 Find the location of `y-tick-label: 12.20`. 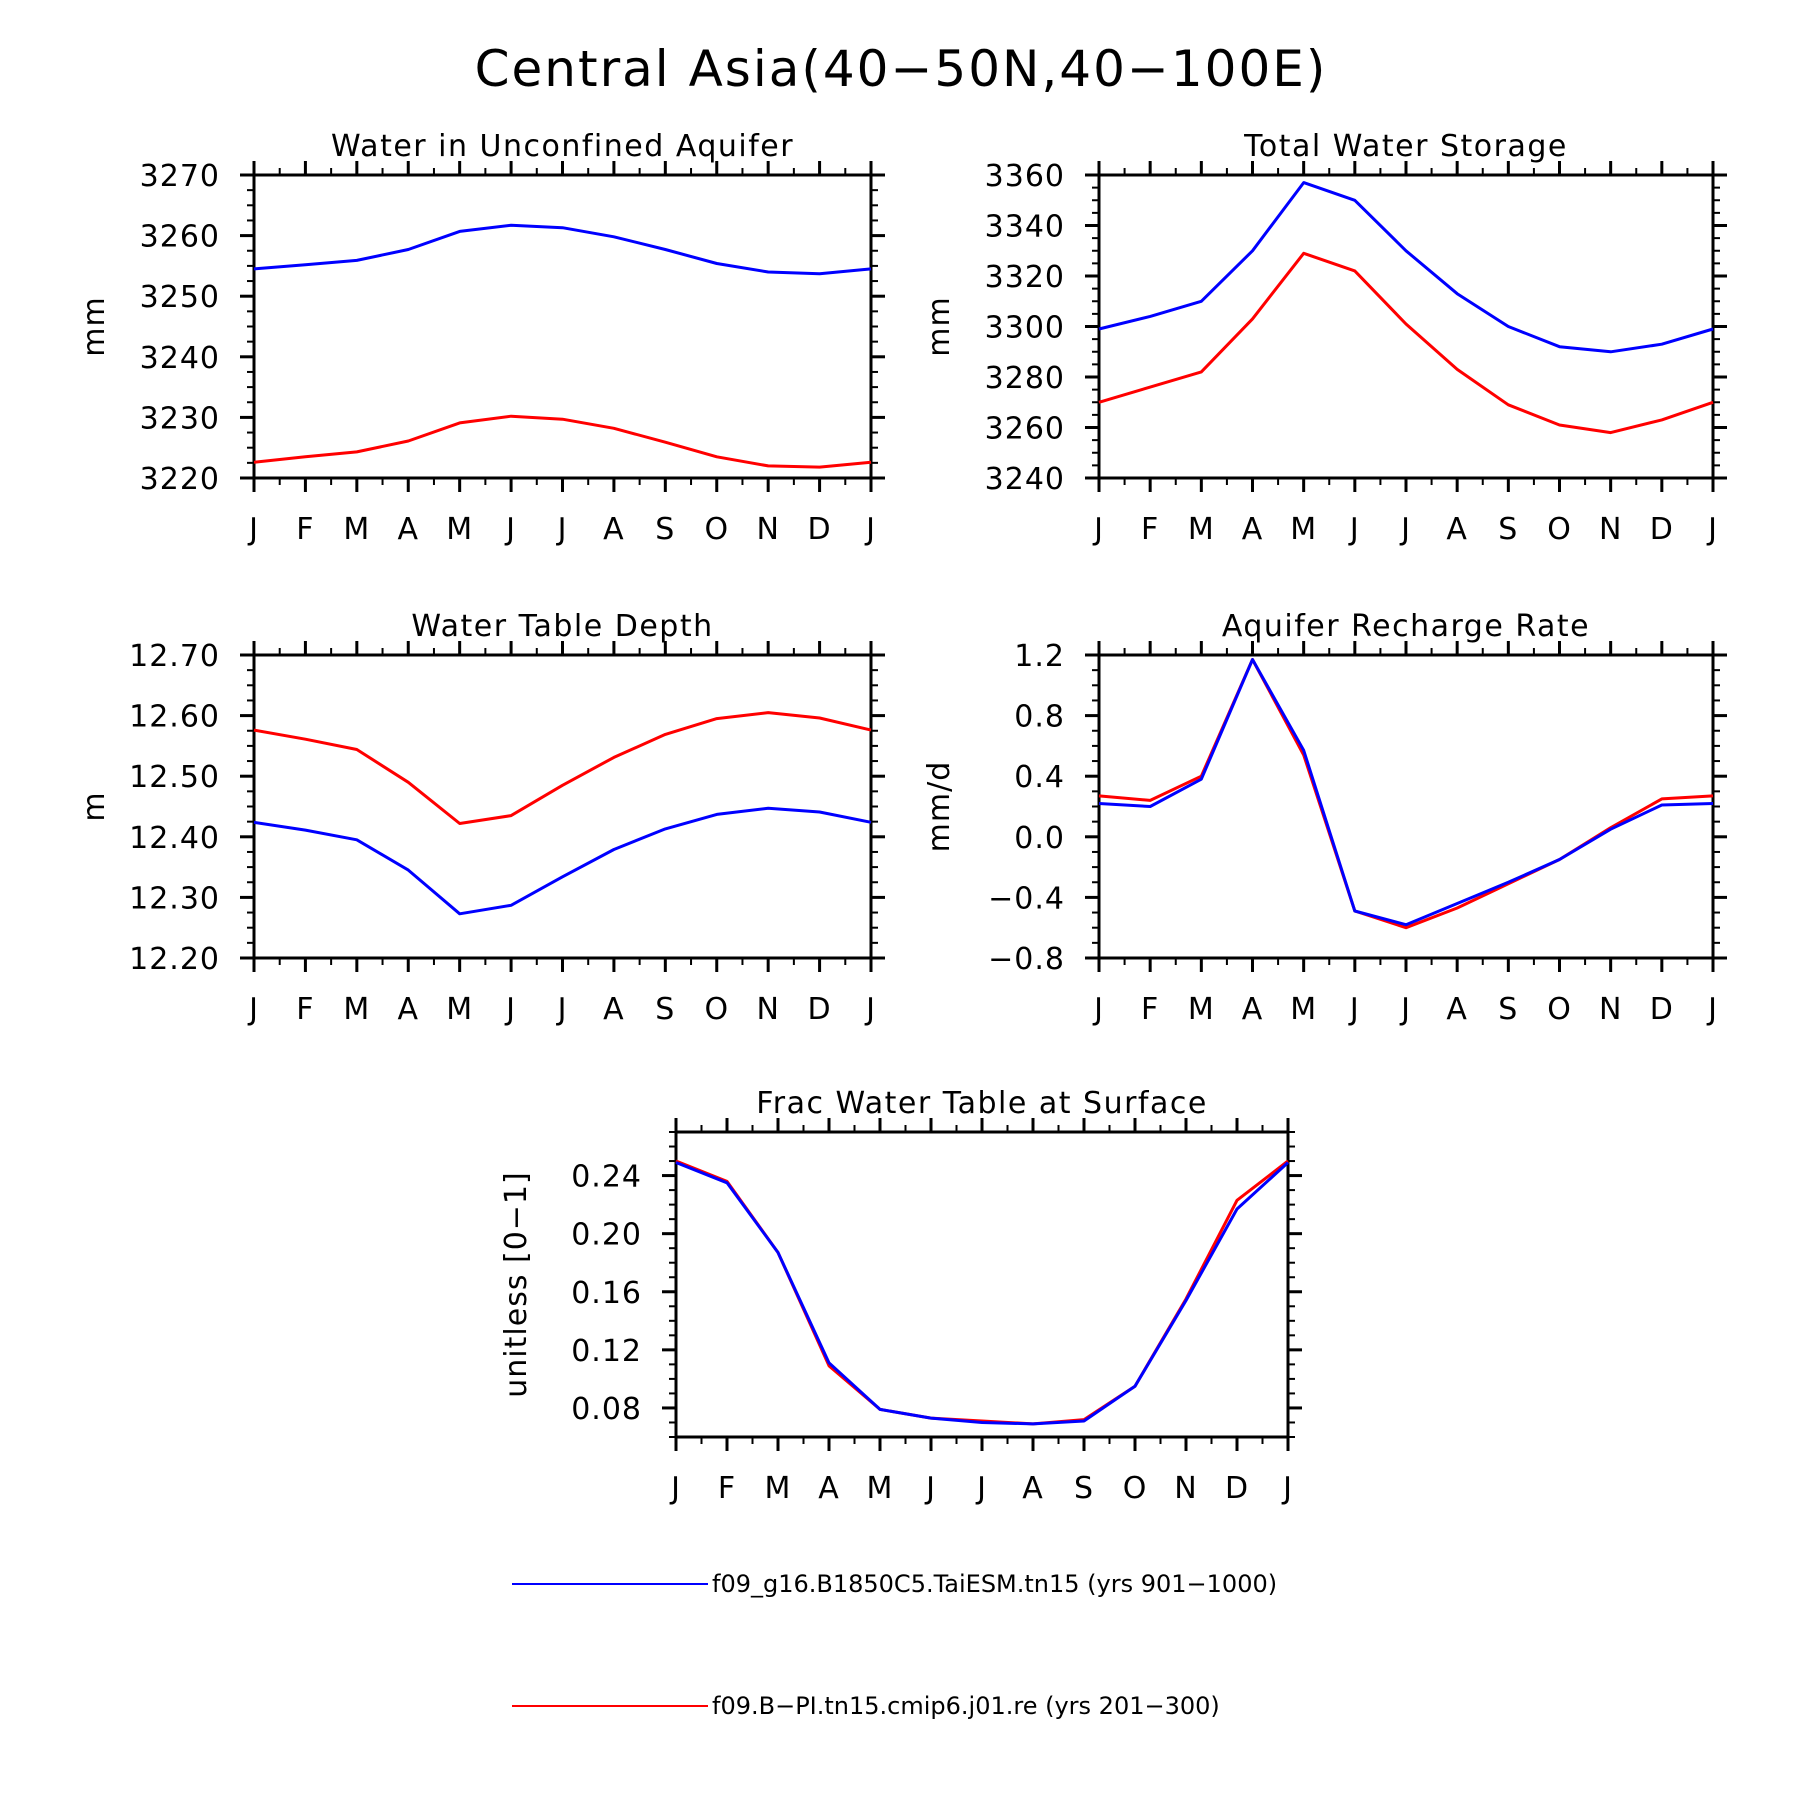

y-tick-label: 12.20 is located at coordinates (174, 959).